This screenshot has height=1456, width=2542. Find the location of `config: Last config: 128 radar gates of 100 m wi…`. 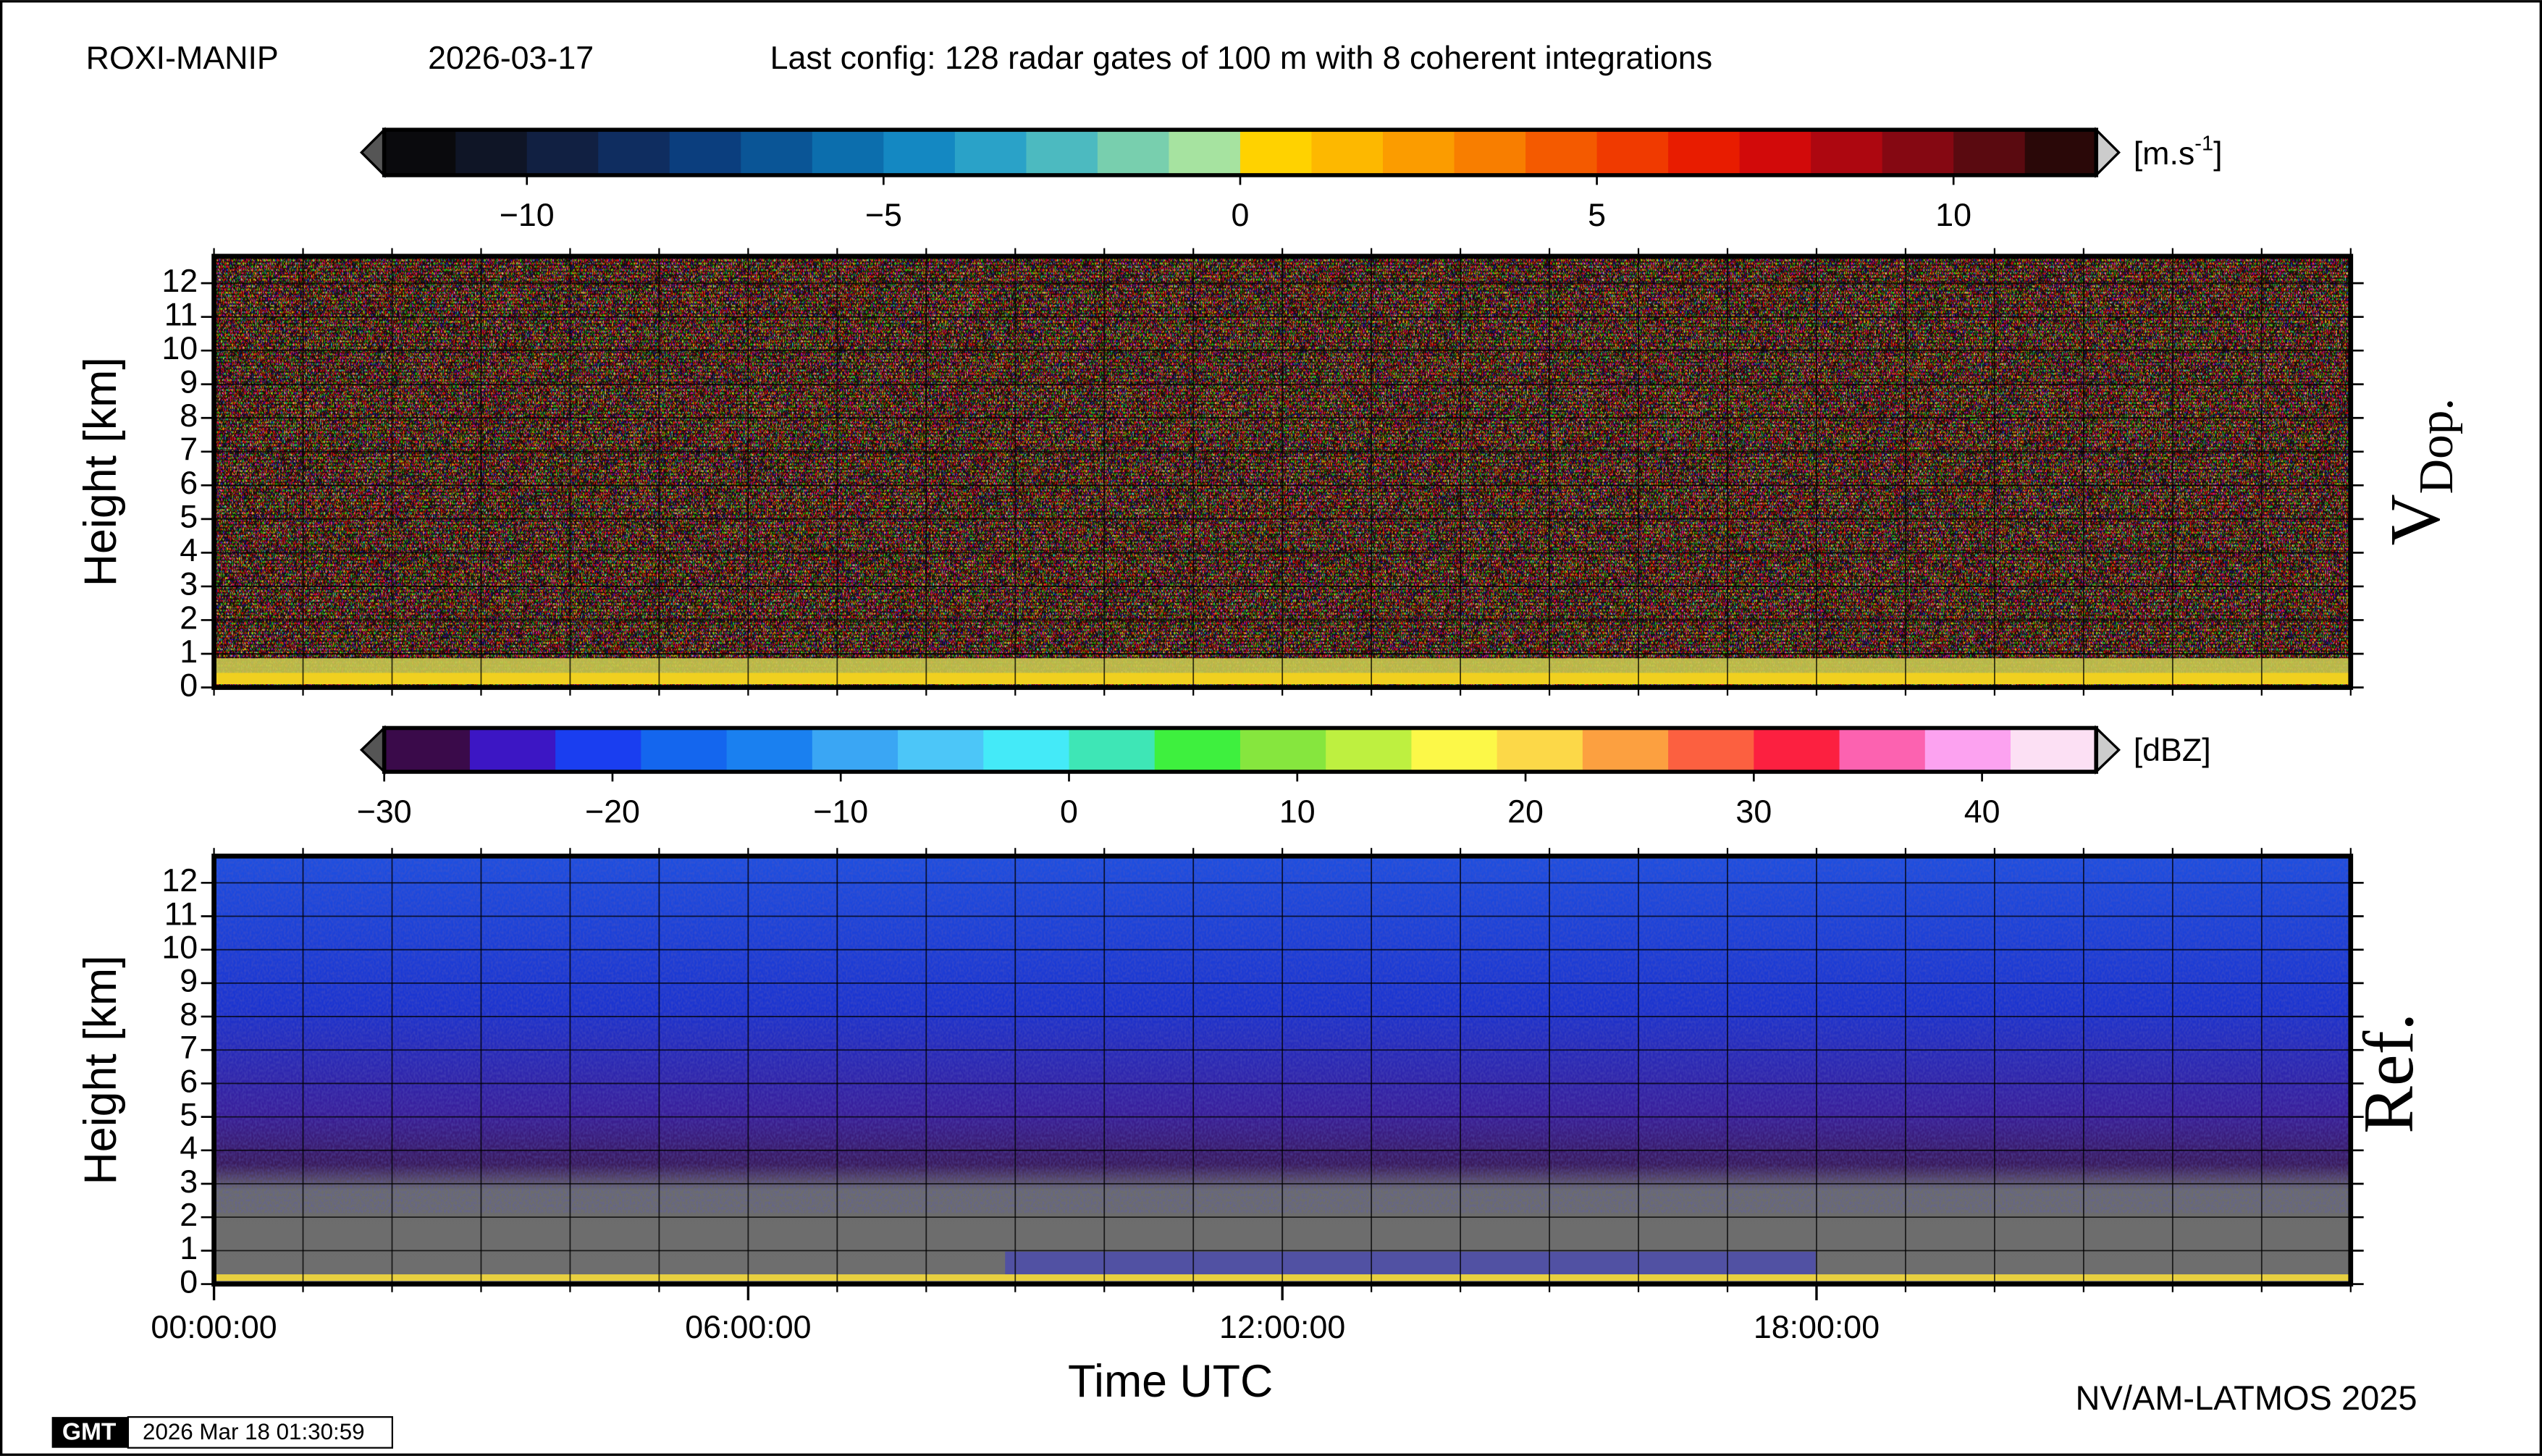

config: Last config: 128 radar gates of 100 m wi… is located at coordinates (1241, 58).